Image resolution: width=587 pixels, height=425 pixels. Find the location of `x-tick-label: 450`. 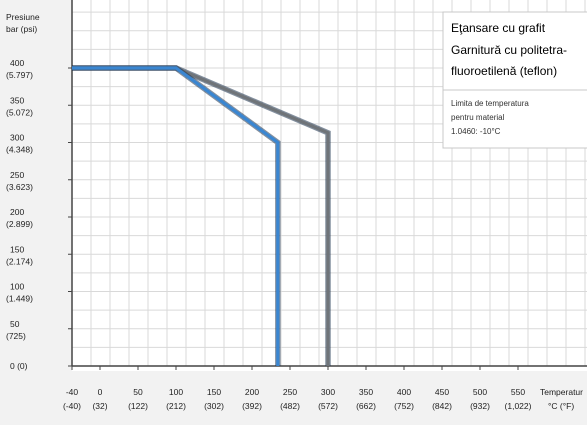

x-tick-label: 450 is located at coordinates (442, 392).